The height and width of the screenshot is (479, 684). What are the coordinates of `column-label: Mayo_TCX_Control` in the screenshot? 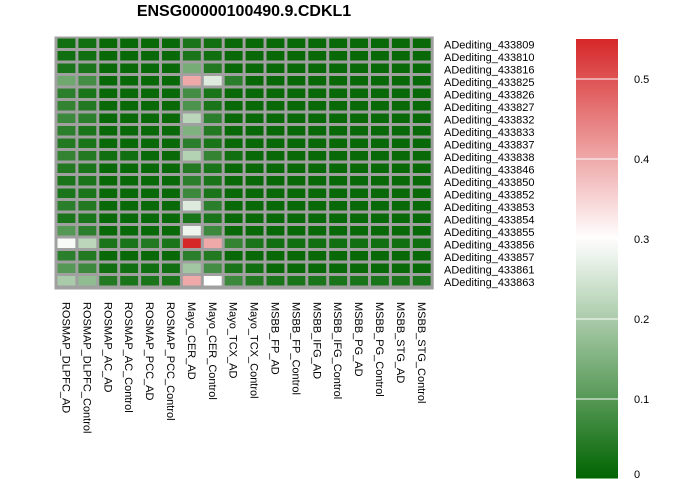 It's located at (254, 350).